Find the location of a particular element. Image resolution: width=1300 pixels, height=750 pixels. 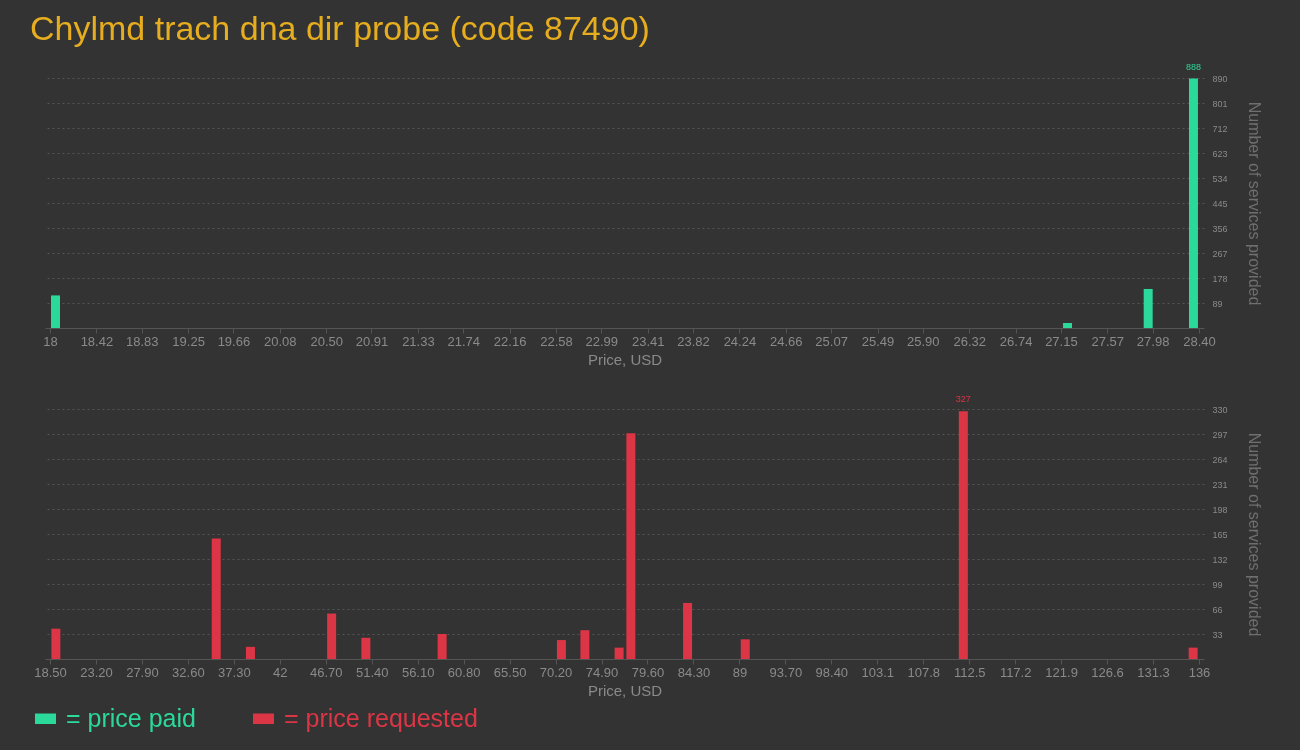

x-tick-label: 112.5 is located at coordinates (969, 672).